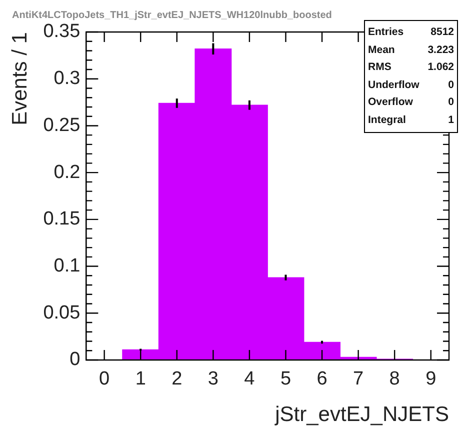 The height and width of the screenshot is (432, 461). I want to click on y-tick-label: 0.1, so click(67, 266).